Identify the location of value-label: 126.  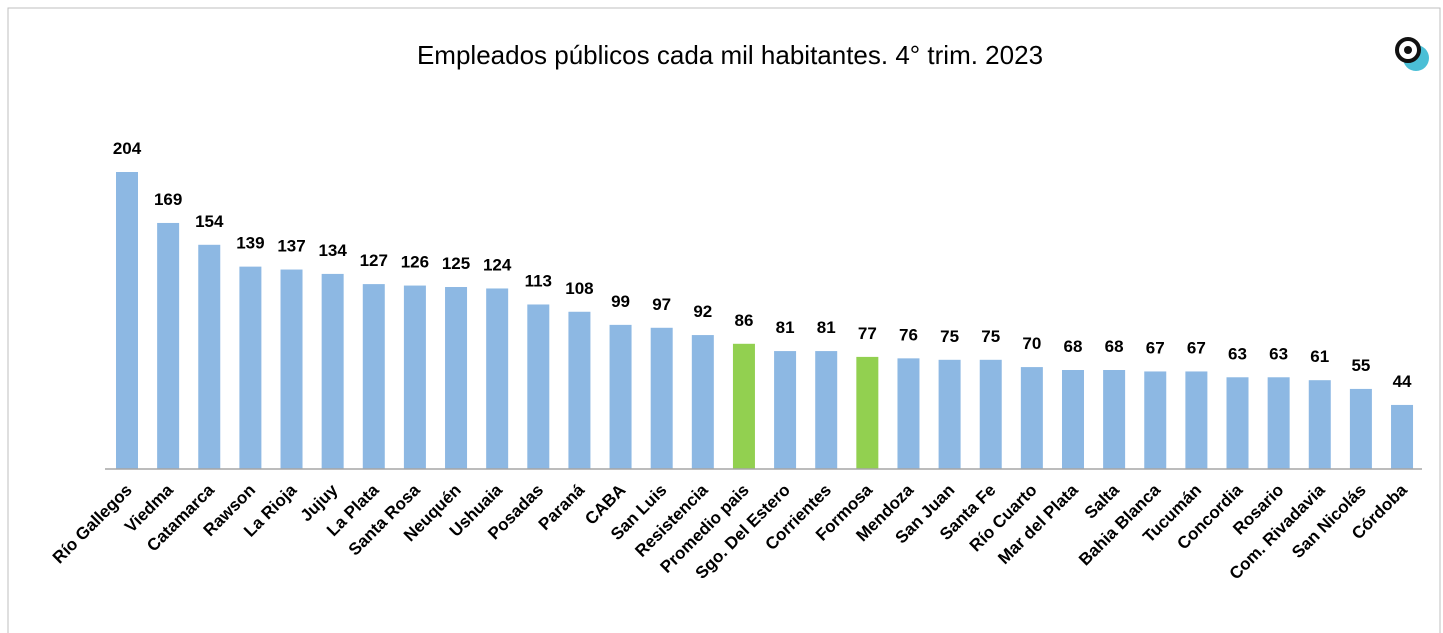
(415, 262).